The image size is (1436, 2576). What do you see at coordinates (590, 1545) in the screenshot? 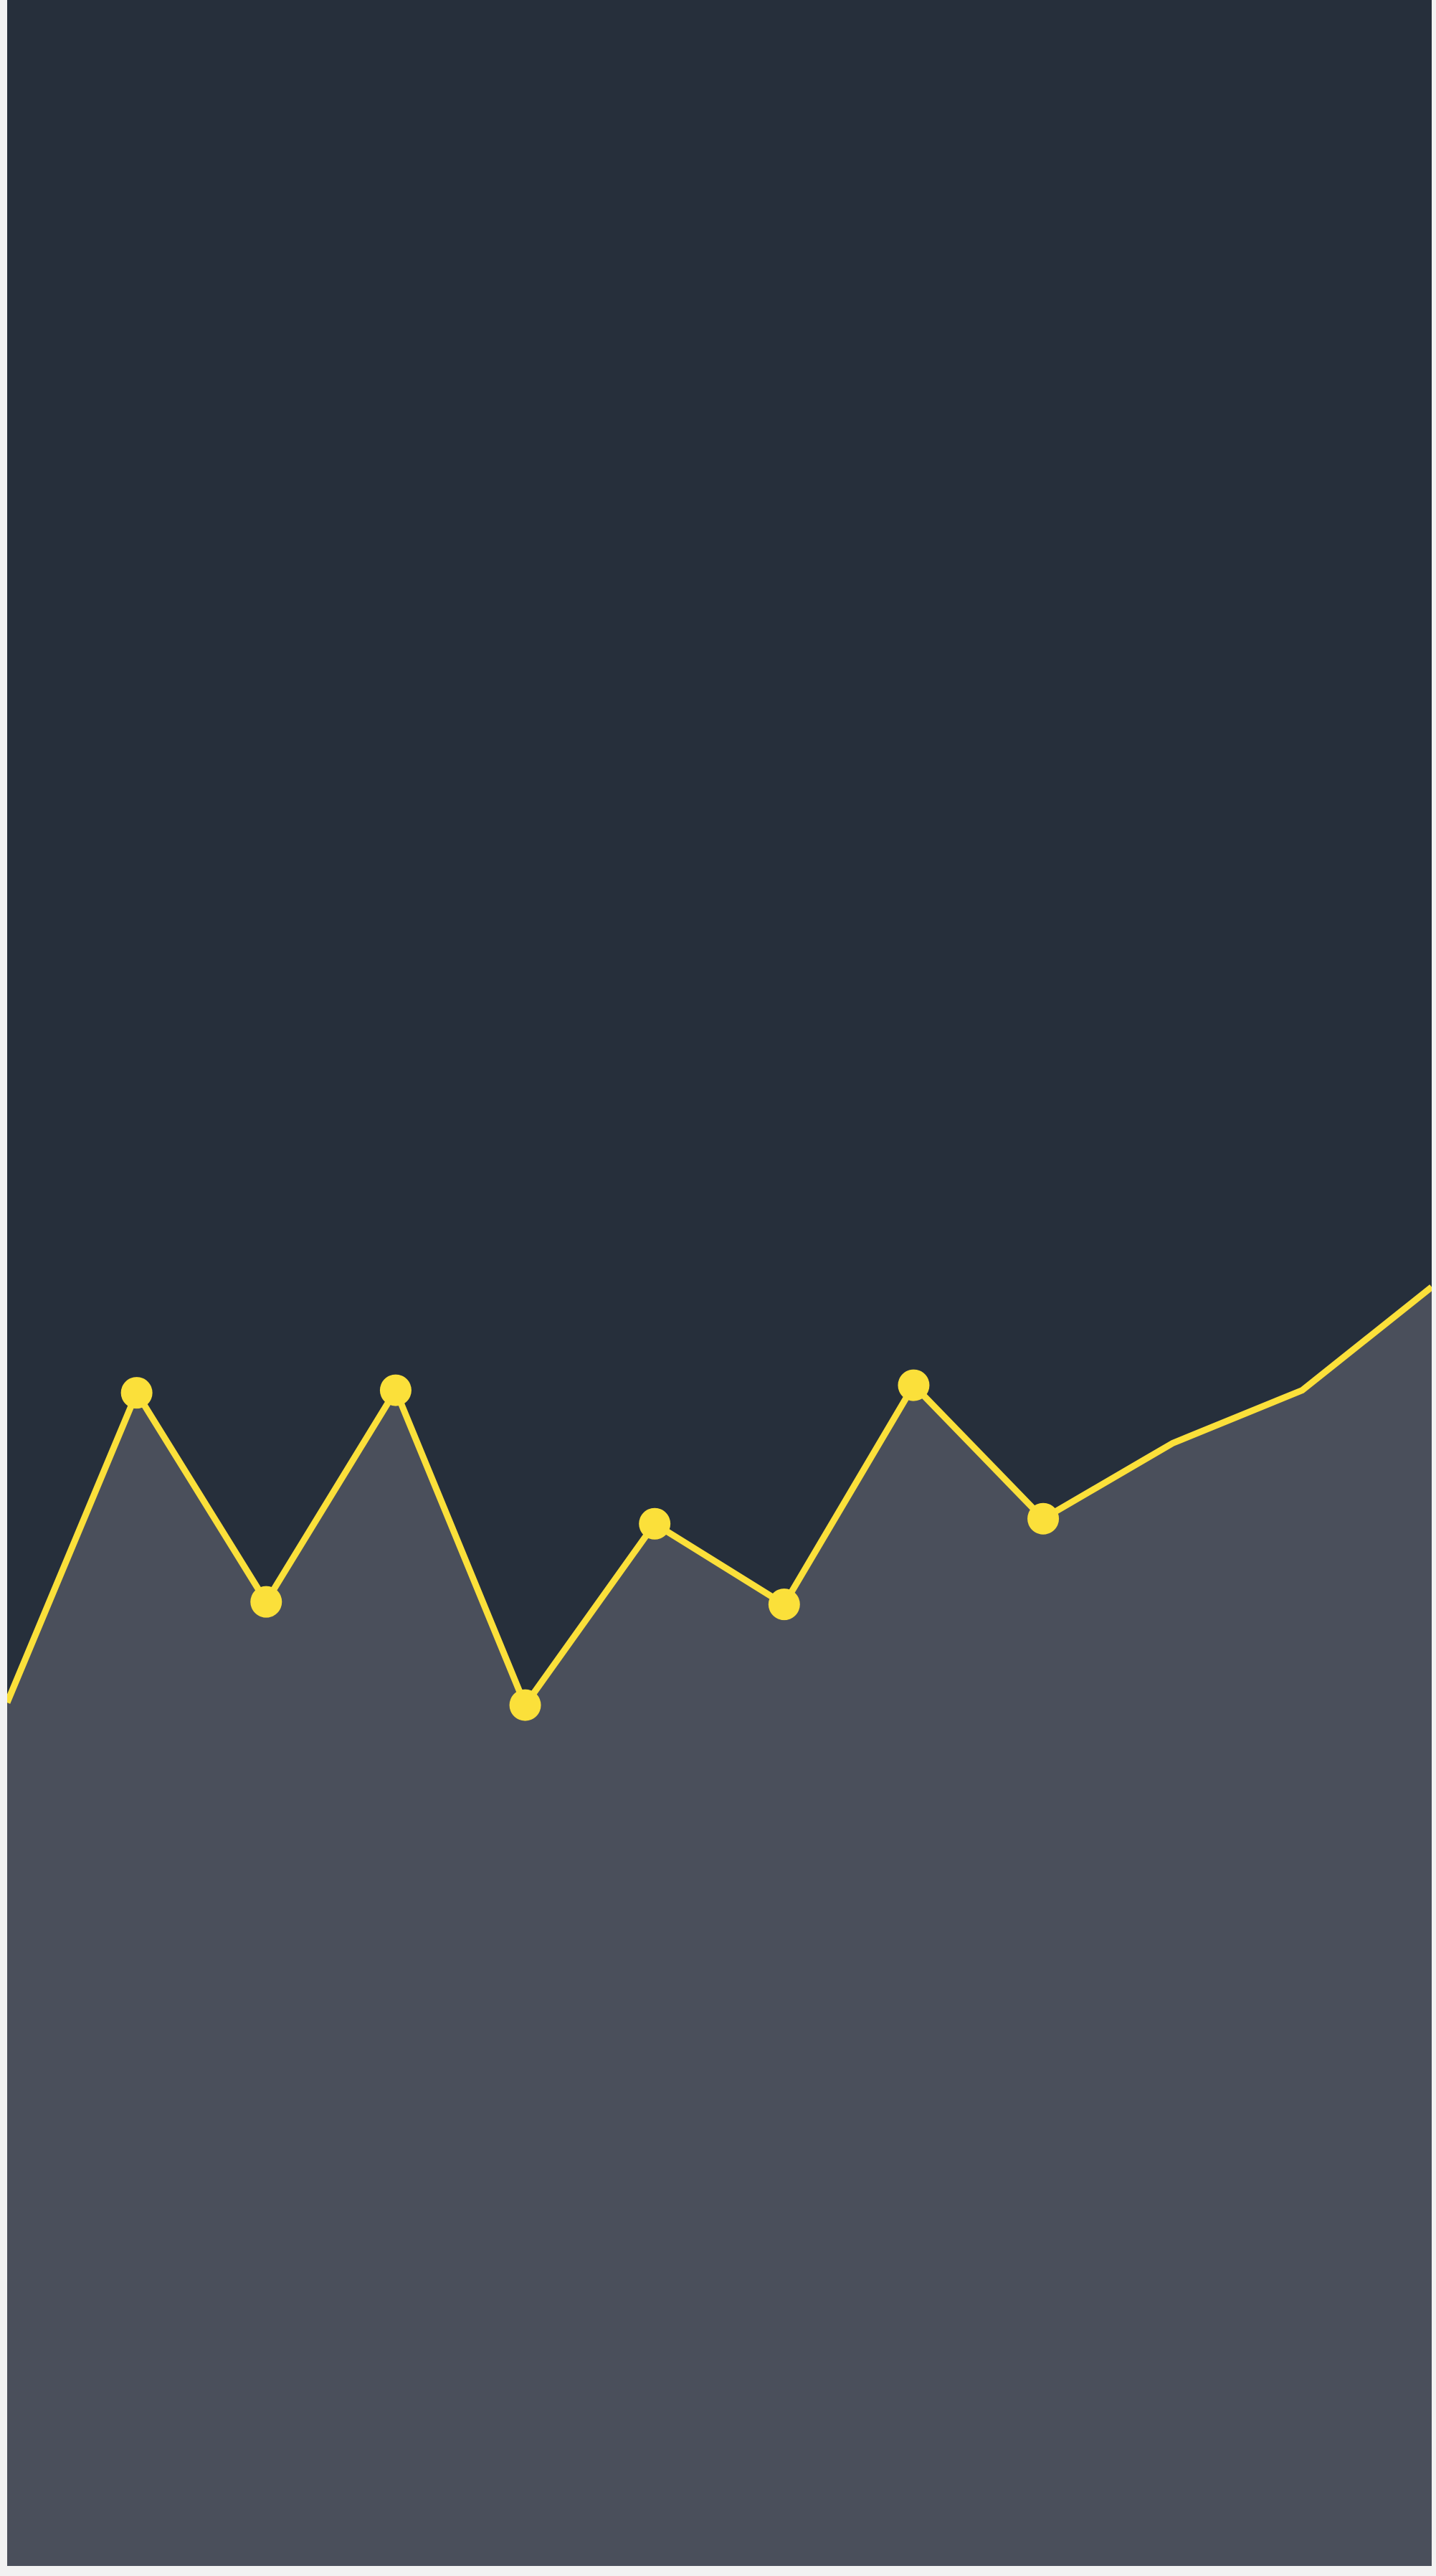
I see `data-point-layer` at bounding box center [590, 1545].